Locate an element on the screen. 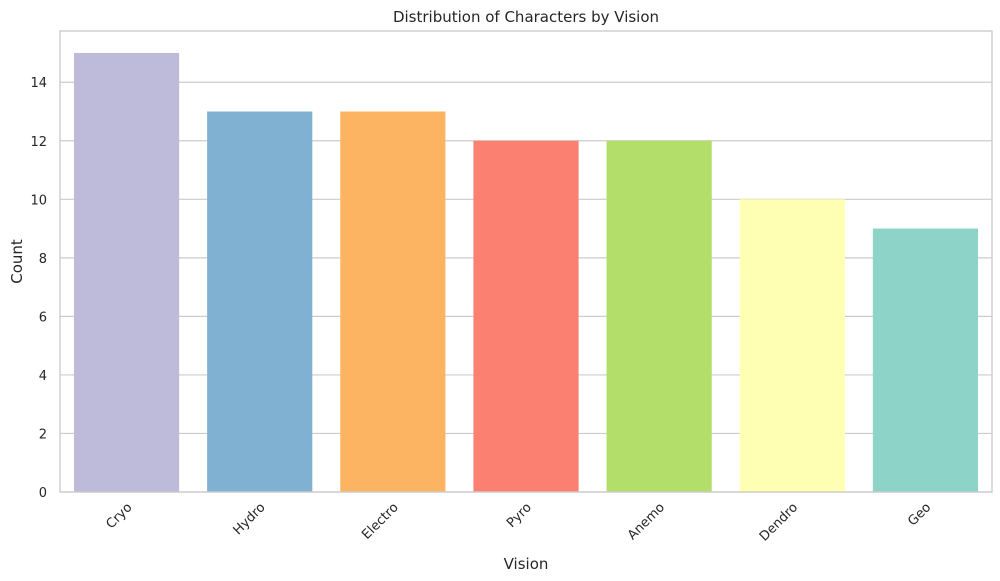 The width and height of the screenshot is (1000, 581). x-tick-label-geo: Geo is located at coordinates (919, 514).